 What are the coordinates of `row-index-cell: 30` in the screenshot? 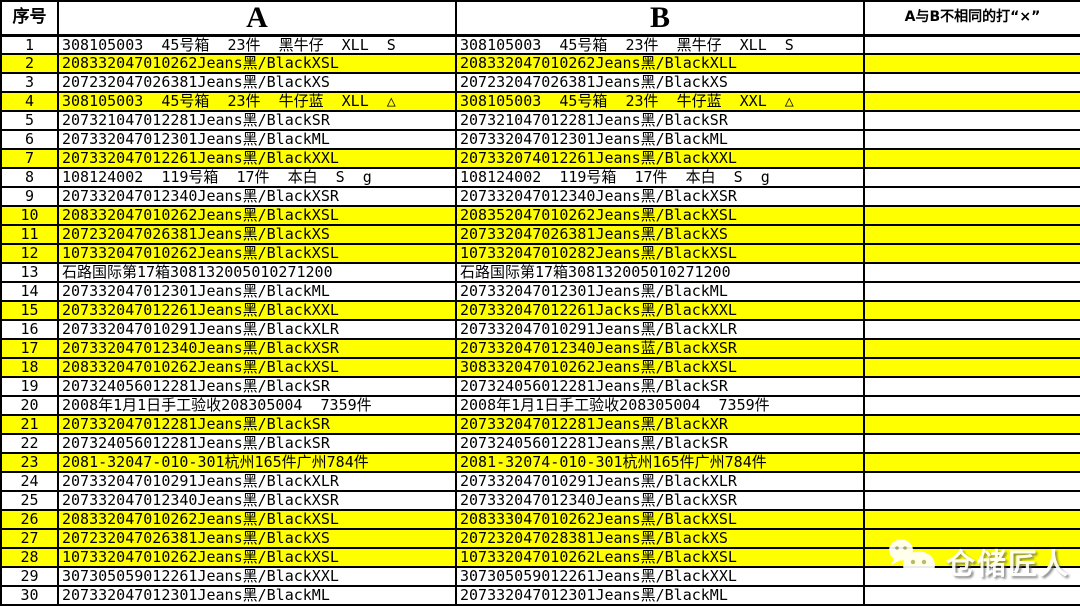 It's located at (29, 595).